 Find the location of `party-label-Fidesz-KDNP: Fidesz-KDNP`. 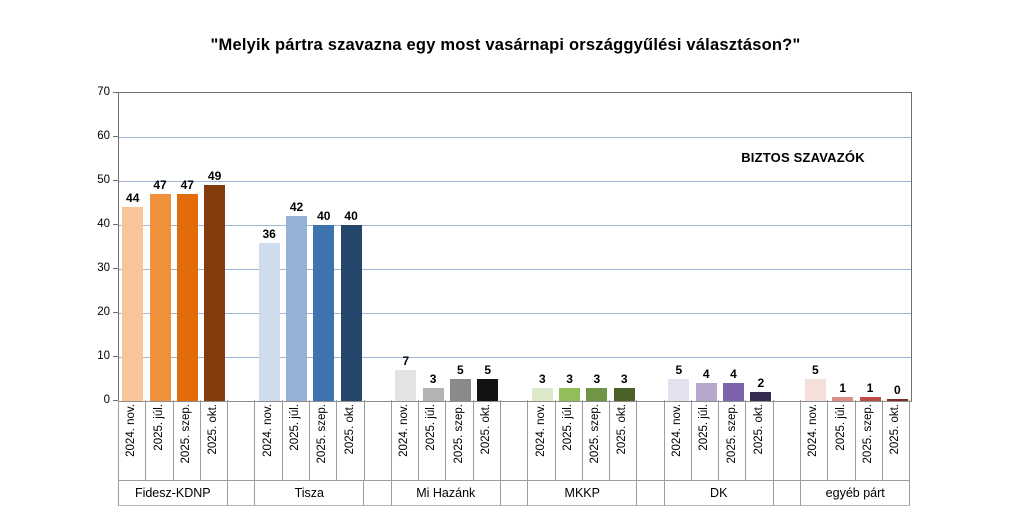

party-label-Fidesz-KDNP: Fidesz-KDNP is located at coordinates (173, 493).